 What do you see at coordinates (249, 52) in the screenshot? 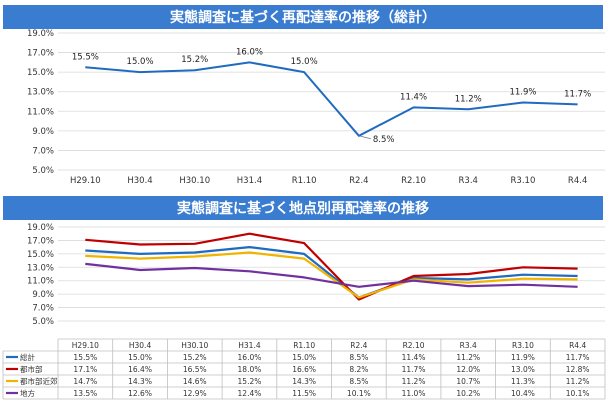
I see `data-label: 16.0%` at bounding box center [249, 52].